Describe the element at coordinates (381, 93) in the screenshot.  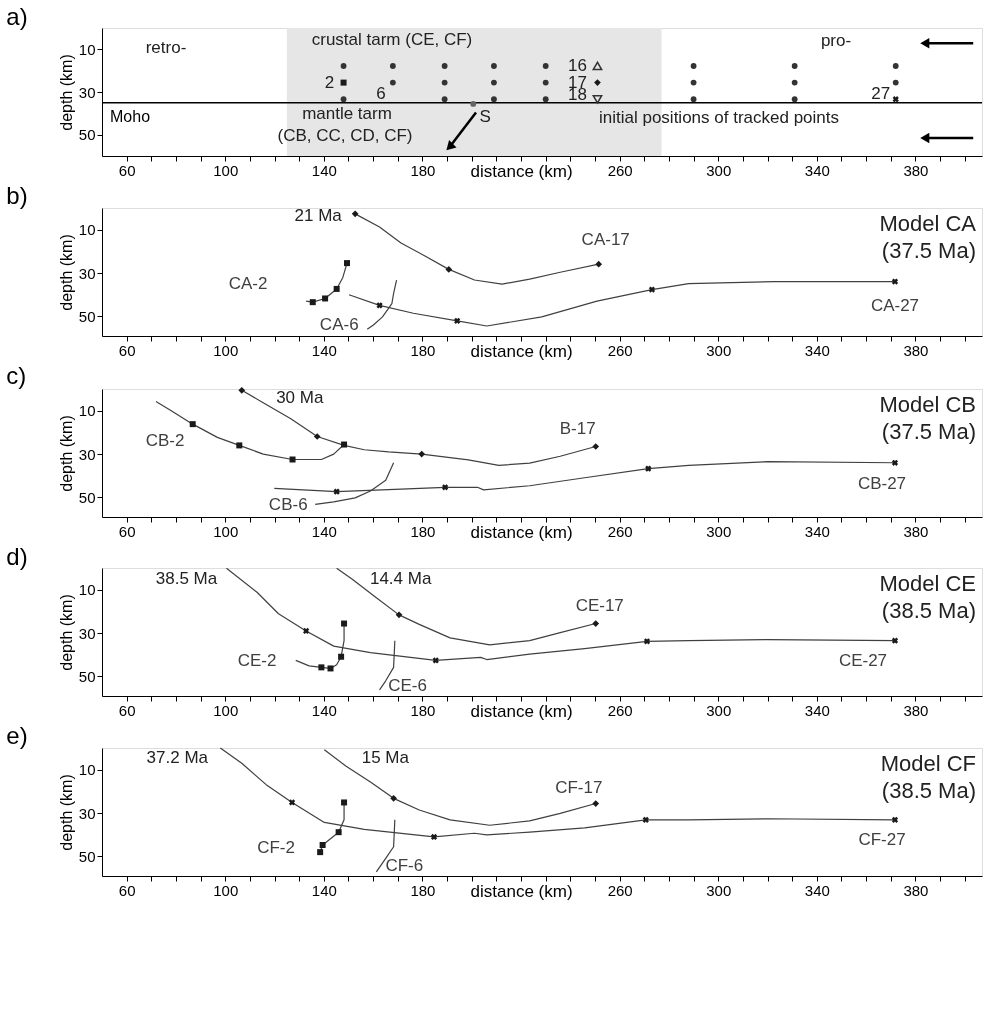
I see `annotation: 6` at that location.